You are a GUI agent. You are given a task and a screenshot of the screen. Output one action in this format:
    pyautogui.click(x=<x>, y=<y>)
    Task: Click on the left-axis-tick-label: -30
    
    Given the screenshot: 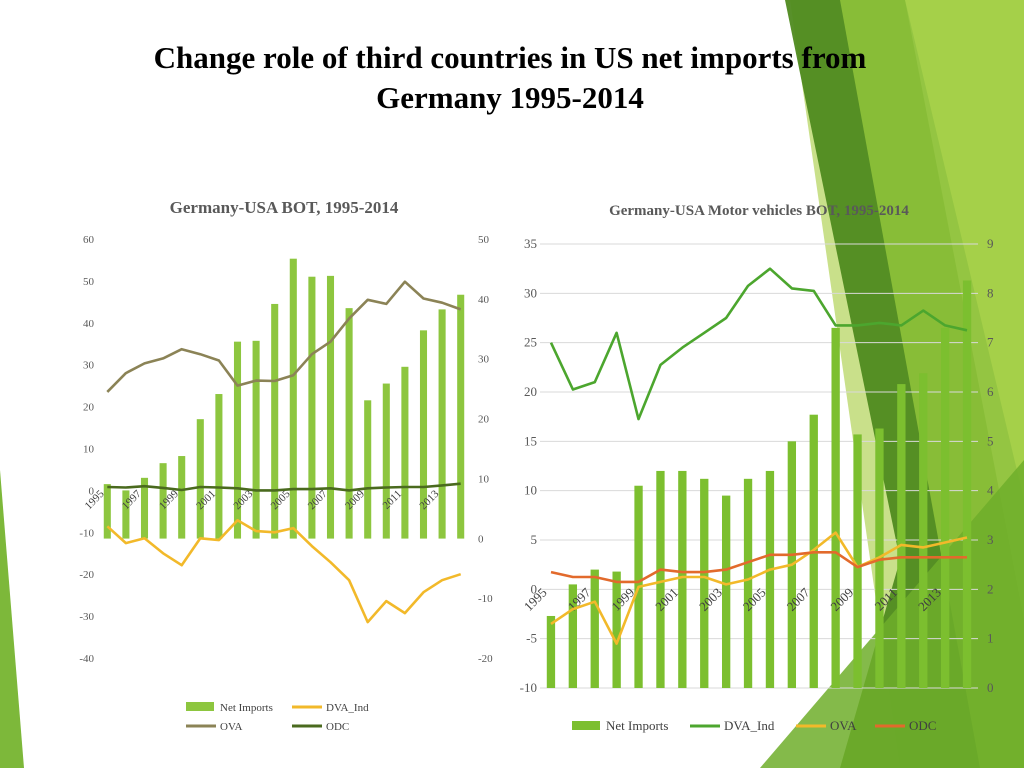 What is the action you would take?
    pyautogui.click(x=86, y=617)
    